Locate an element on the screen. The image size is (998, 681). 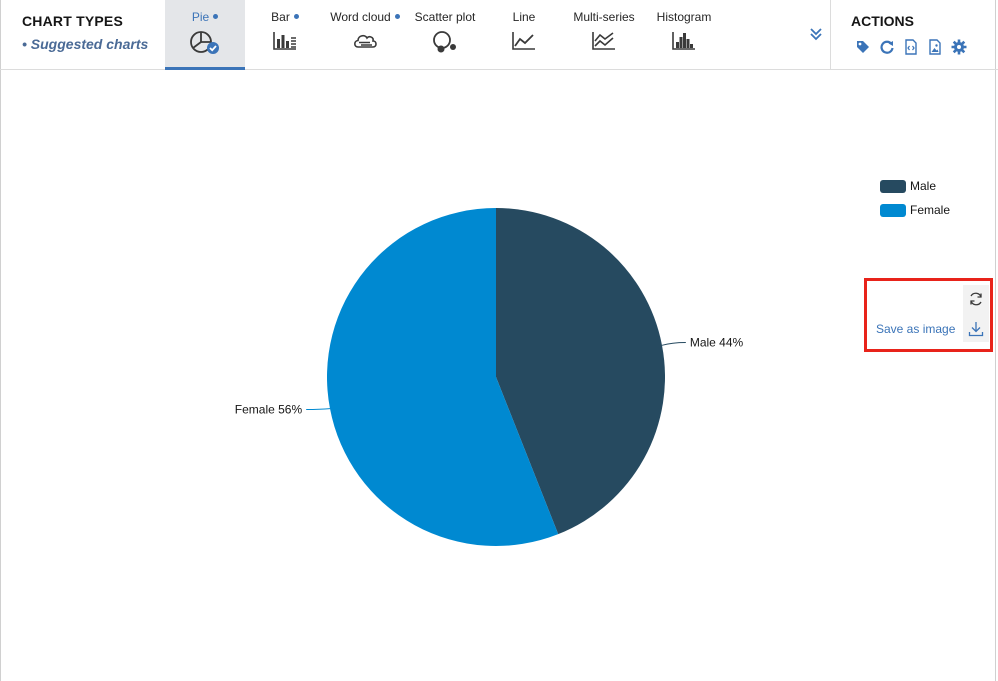
pie-slice-male is located at coordinates (580, 371).